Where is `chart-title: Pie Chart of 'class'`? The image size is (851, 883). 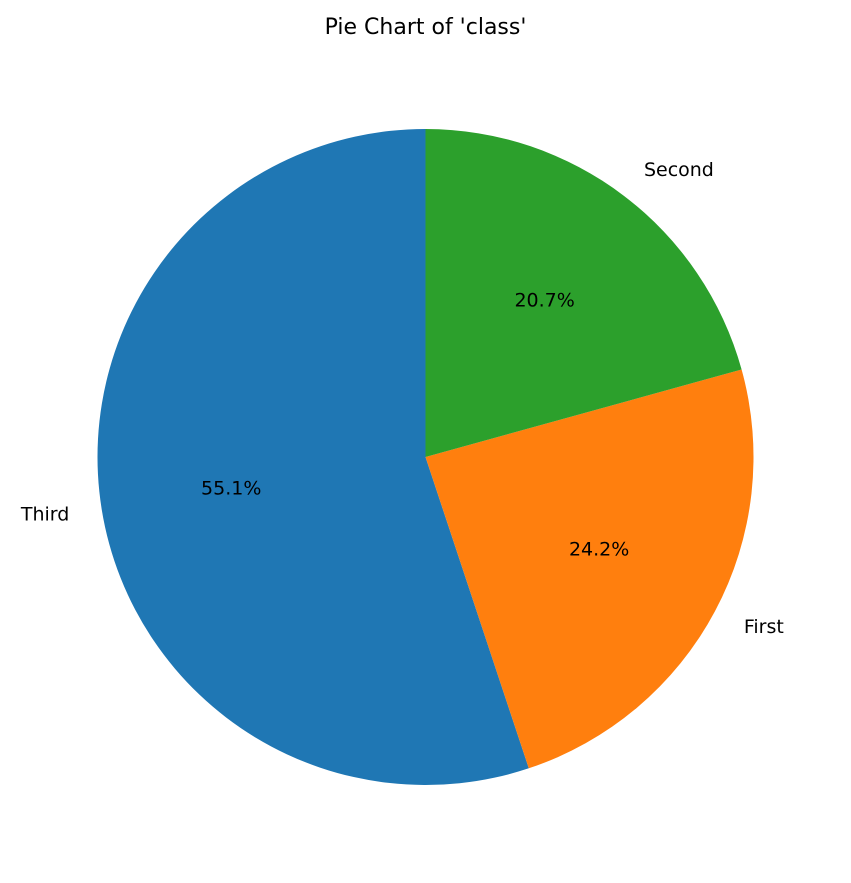
chart-title: Pie Chart of 'class' is located at coordinates (426, 27).